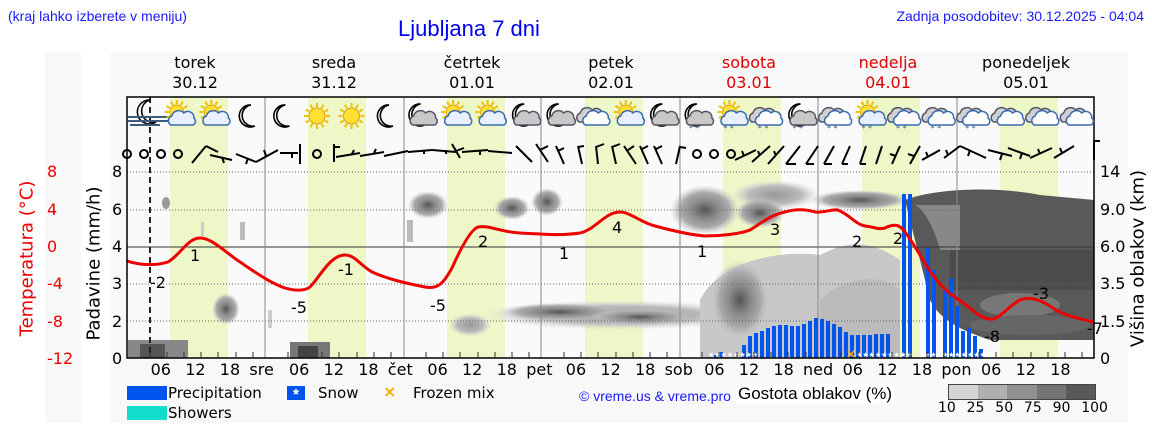 The width and height of the screenshot is (1152, 443). What do you see at coordinates (818, 369) in the screenshot?
I see `x-tick-label: ned` at bounding box center [818, 369].